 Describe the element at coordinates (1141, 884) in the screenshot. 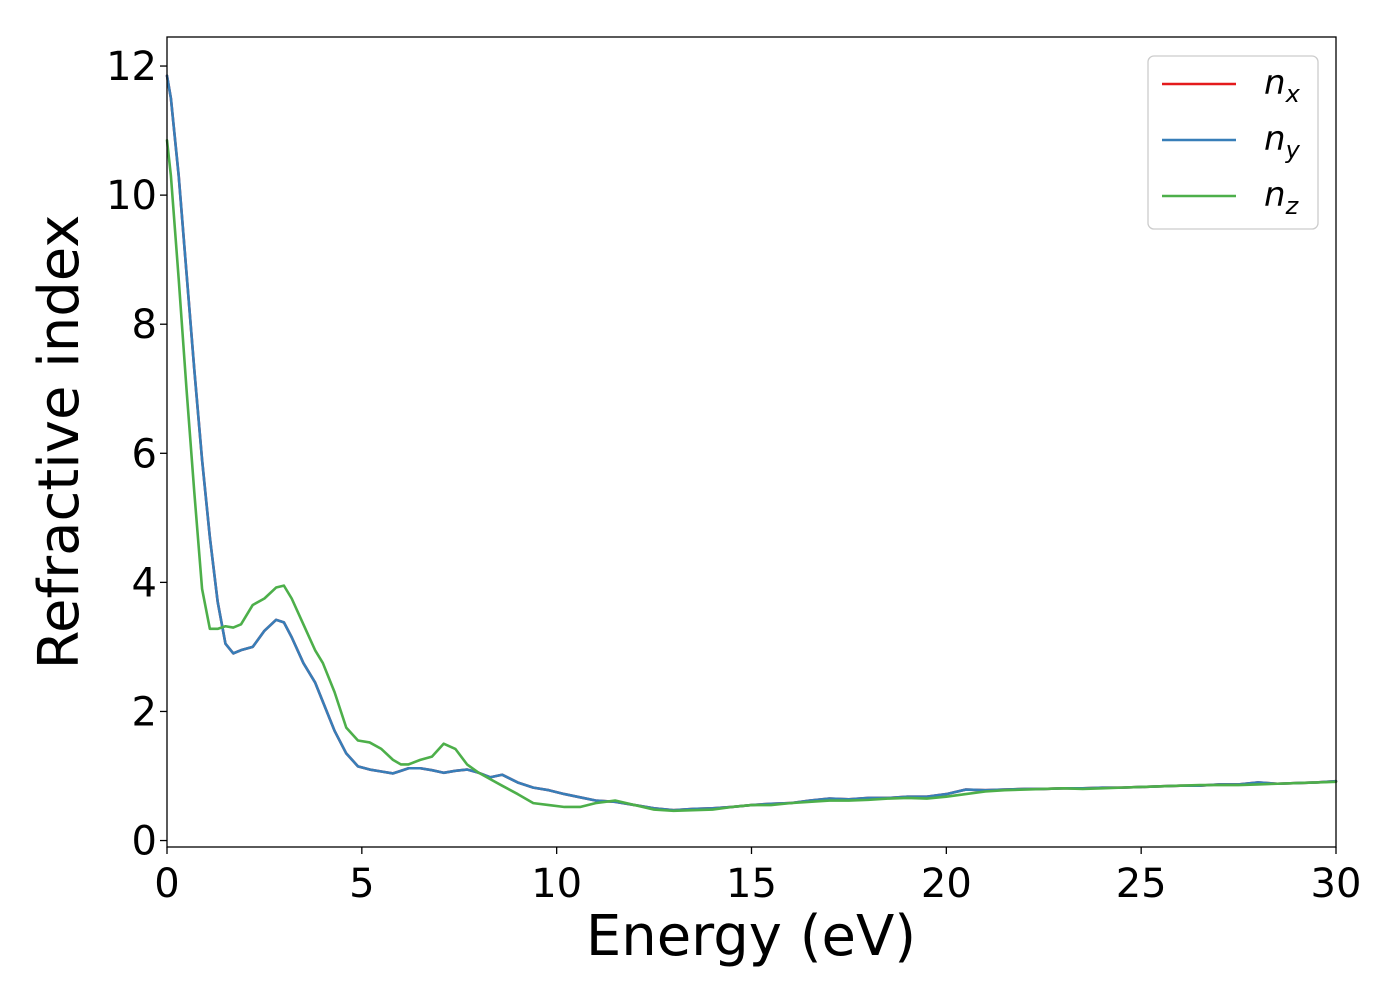

I see `x-tick-label: 25` at that location.